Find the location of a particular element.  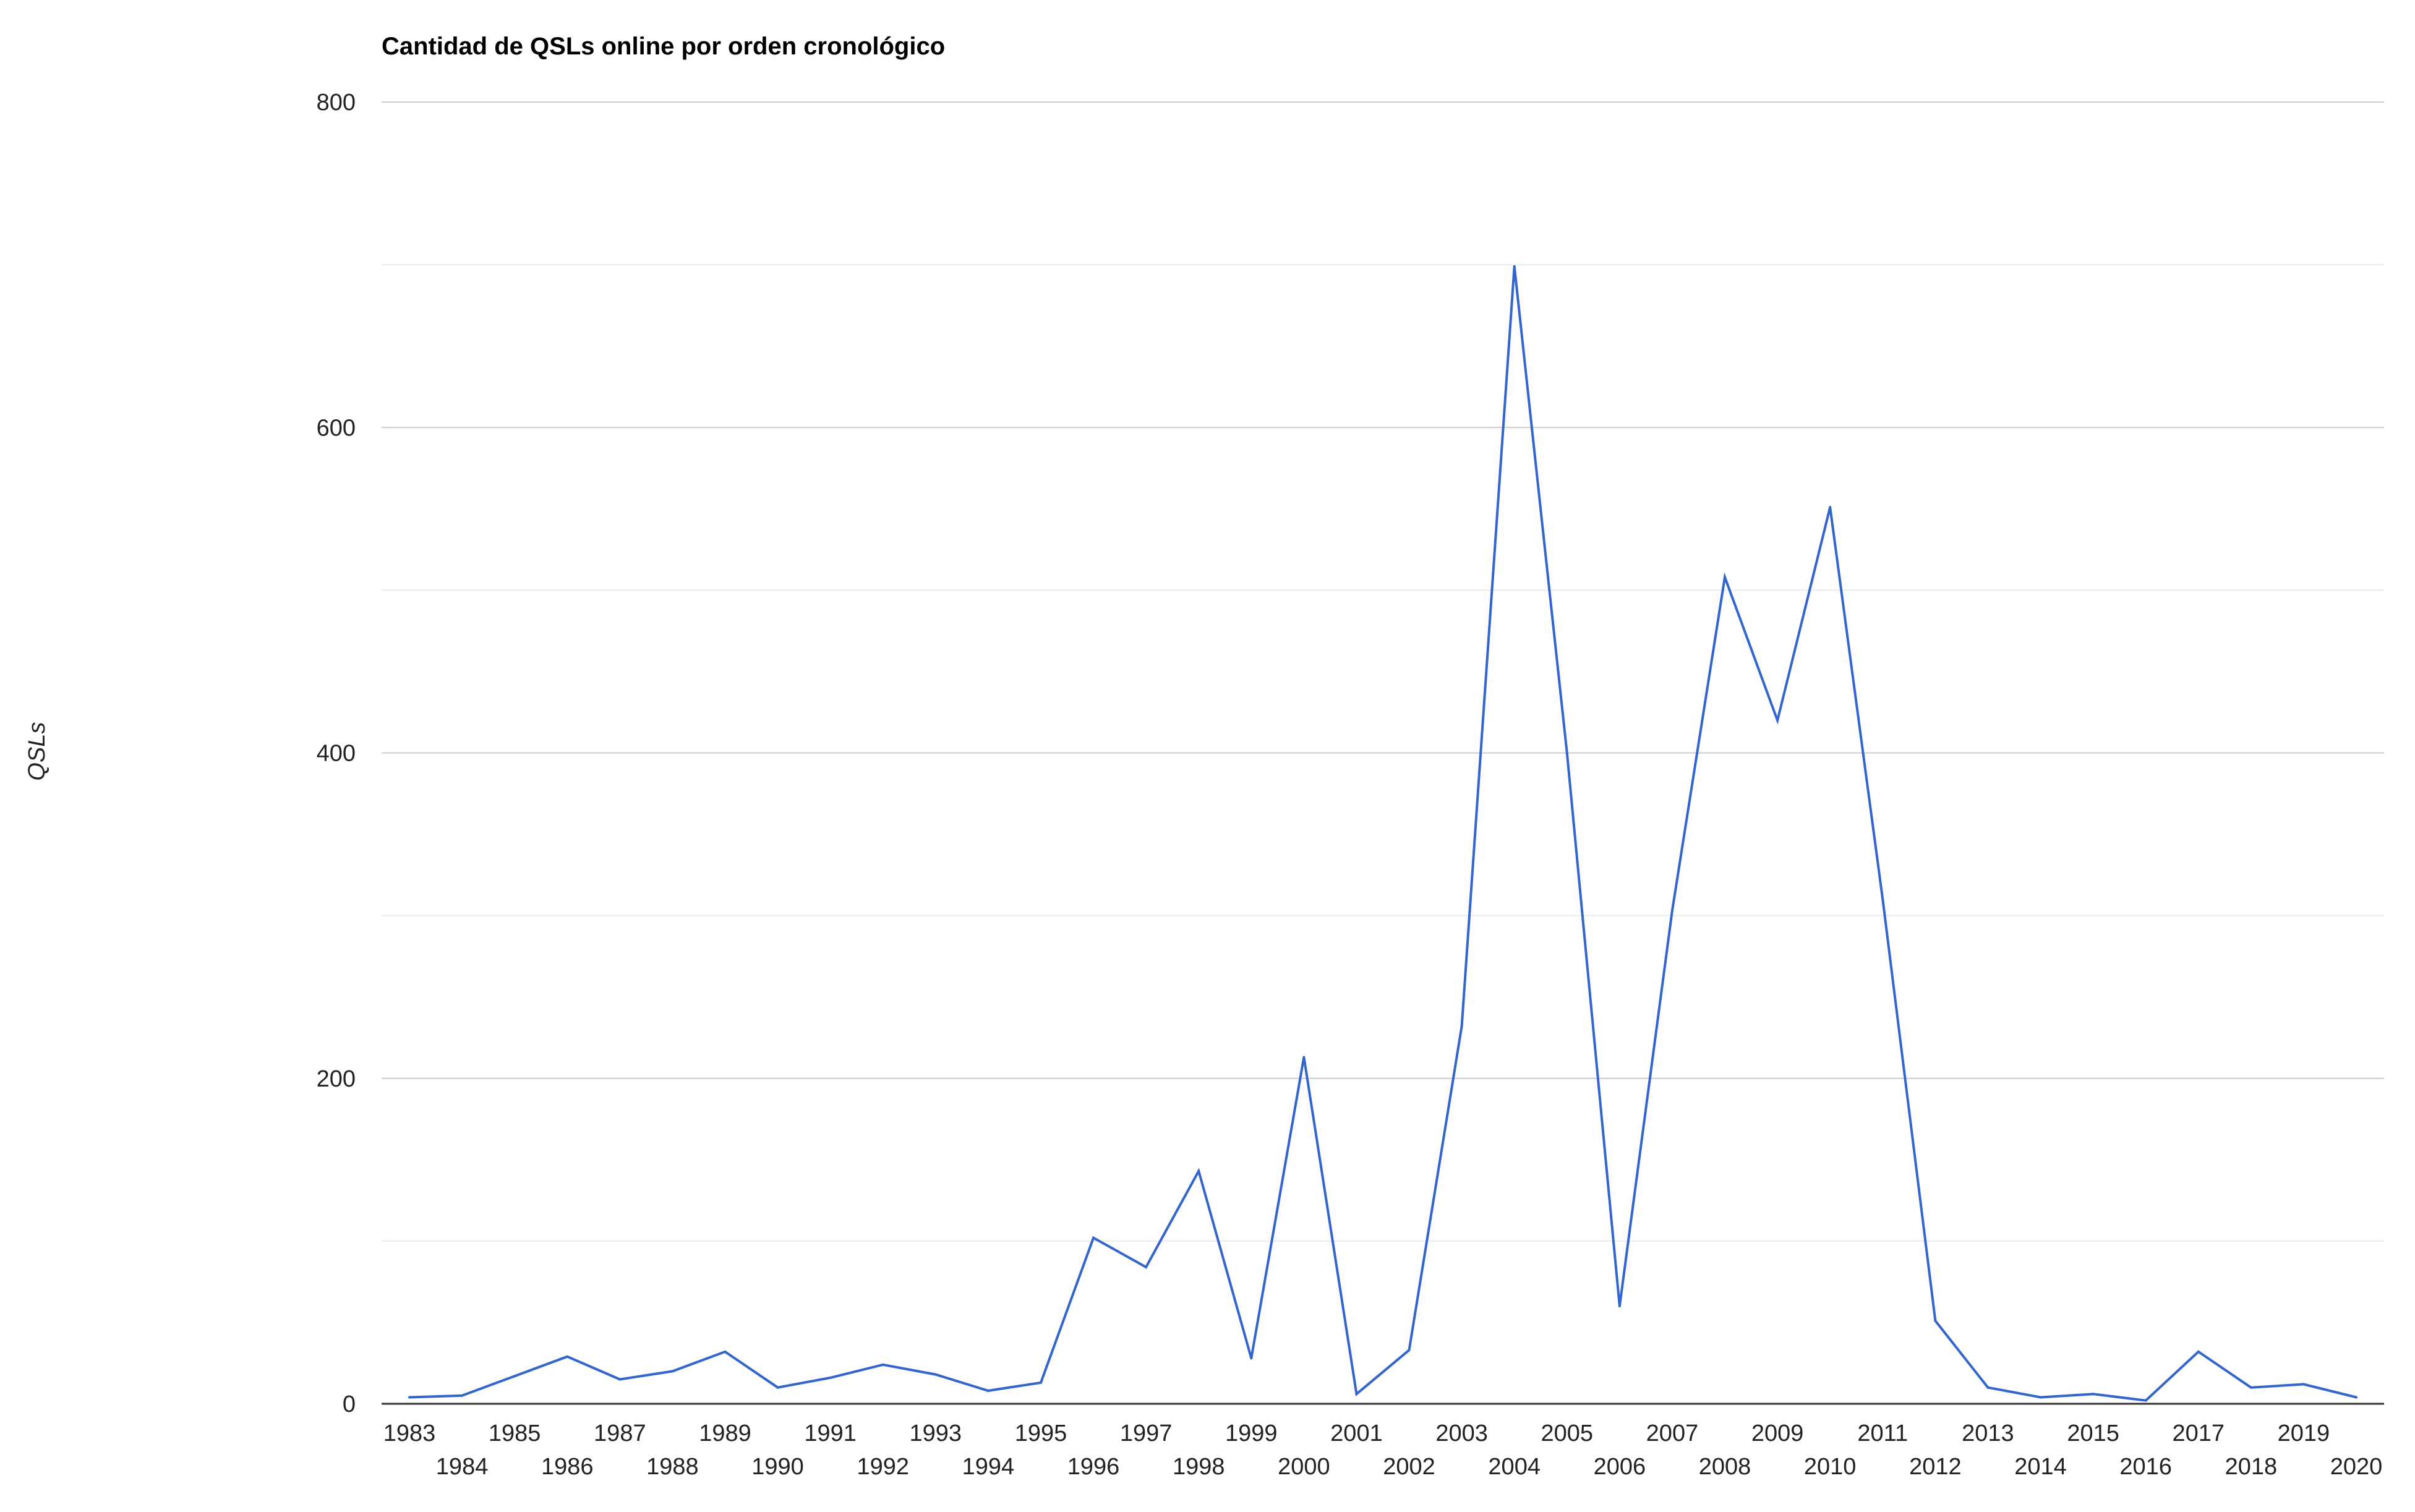

x-tick-label: 1988 is located at coordinates (672, 1467).